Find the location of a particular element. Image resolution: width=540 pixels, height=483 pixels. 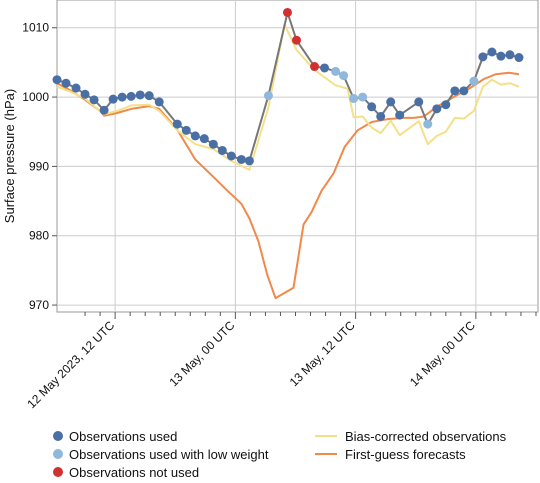

legend-marker-obs-used is located at coordinates (58, 436).